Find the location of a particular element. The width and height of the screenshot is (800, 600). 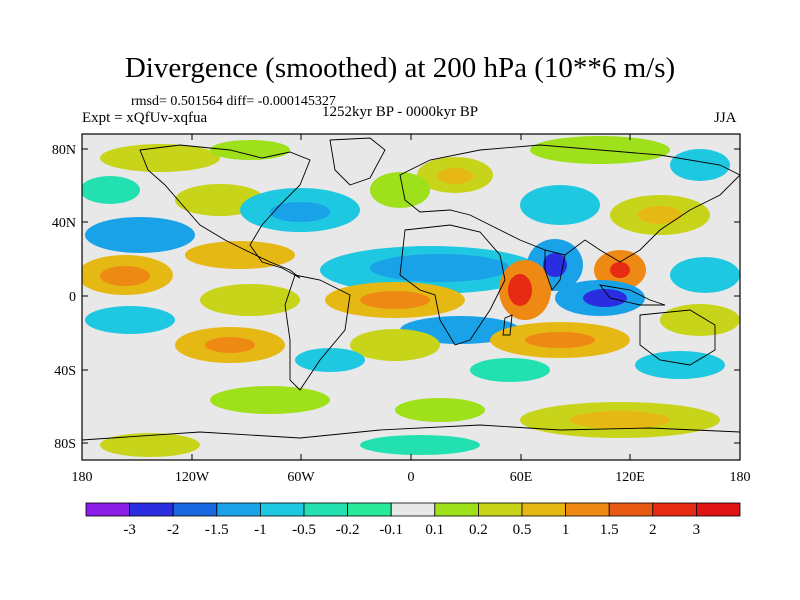

colorbar is located at coordinates (413, 509).